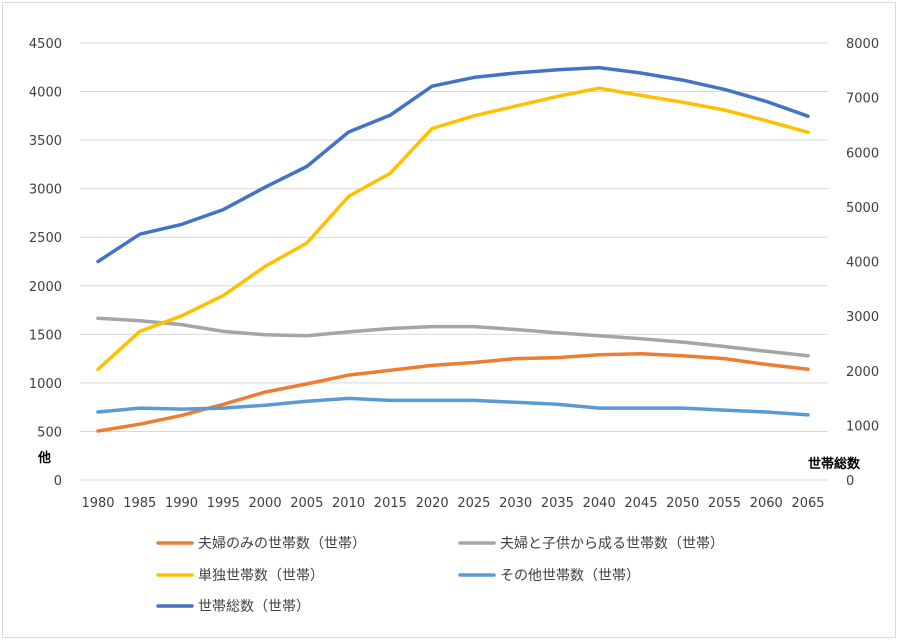  I want to click on legend-label: 夫婦のみの世帯数（世帯）, so click(282, 543).